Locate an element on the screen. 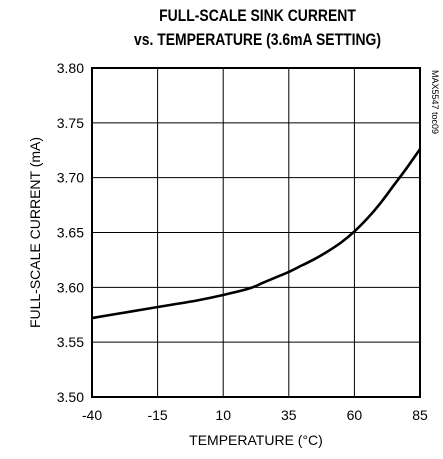 This screenshot has width=443, height=459. x-tick-label: -40 is located at coordinates (92, 415).